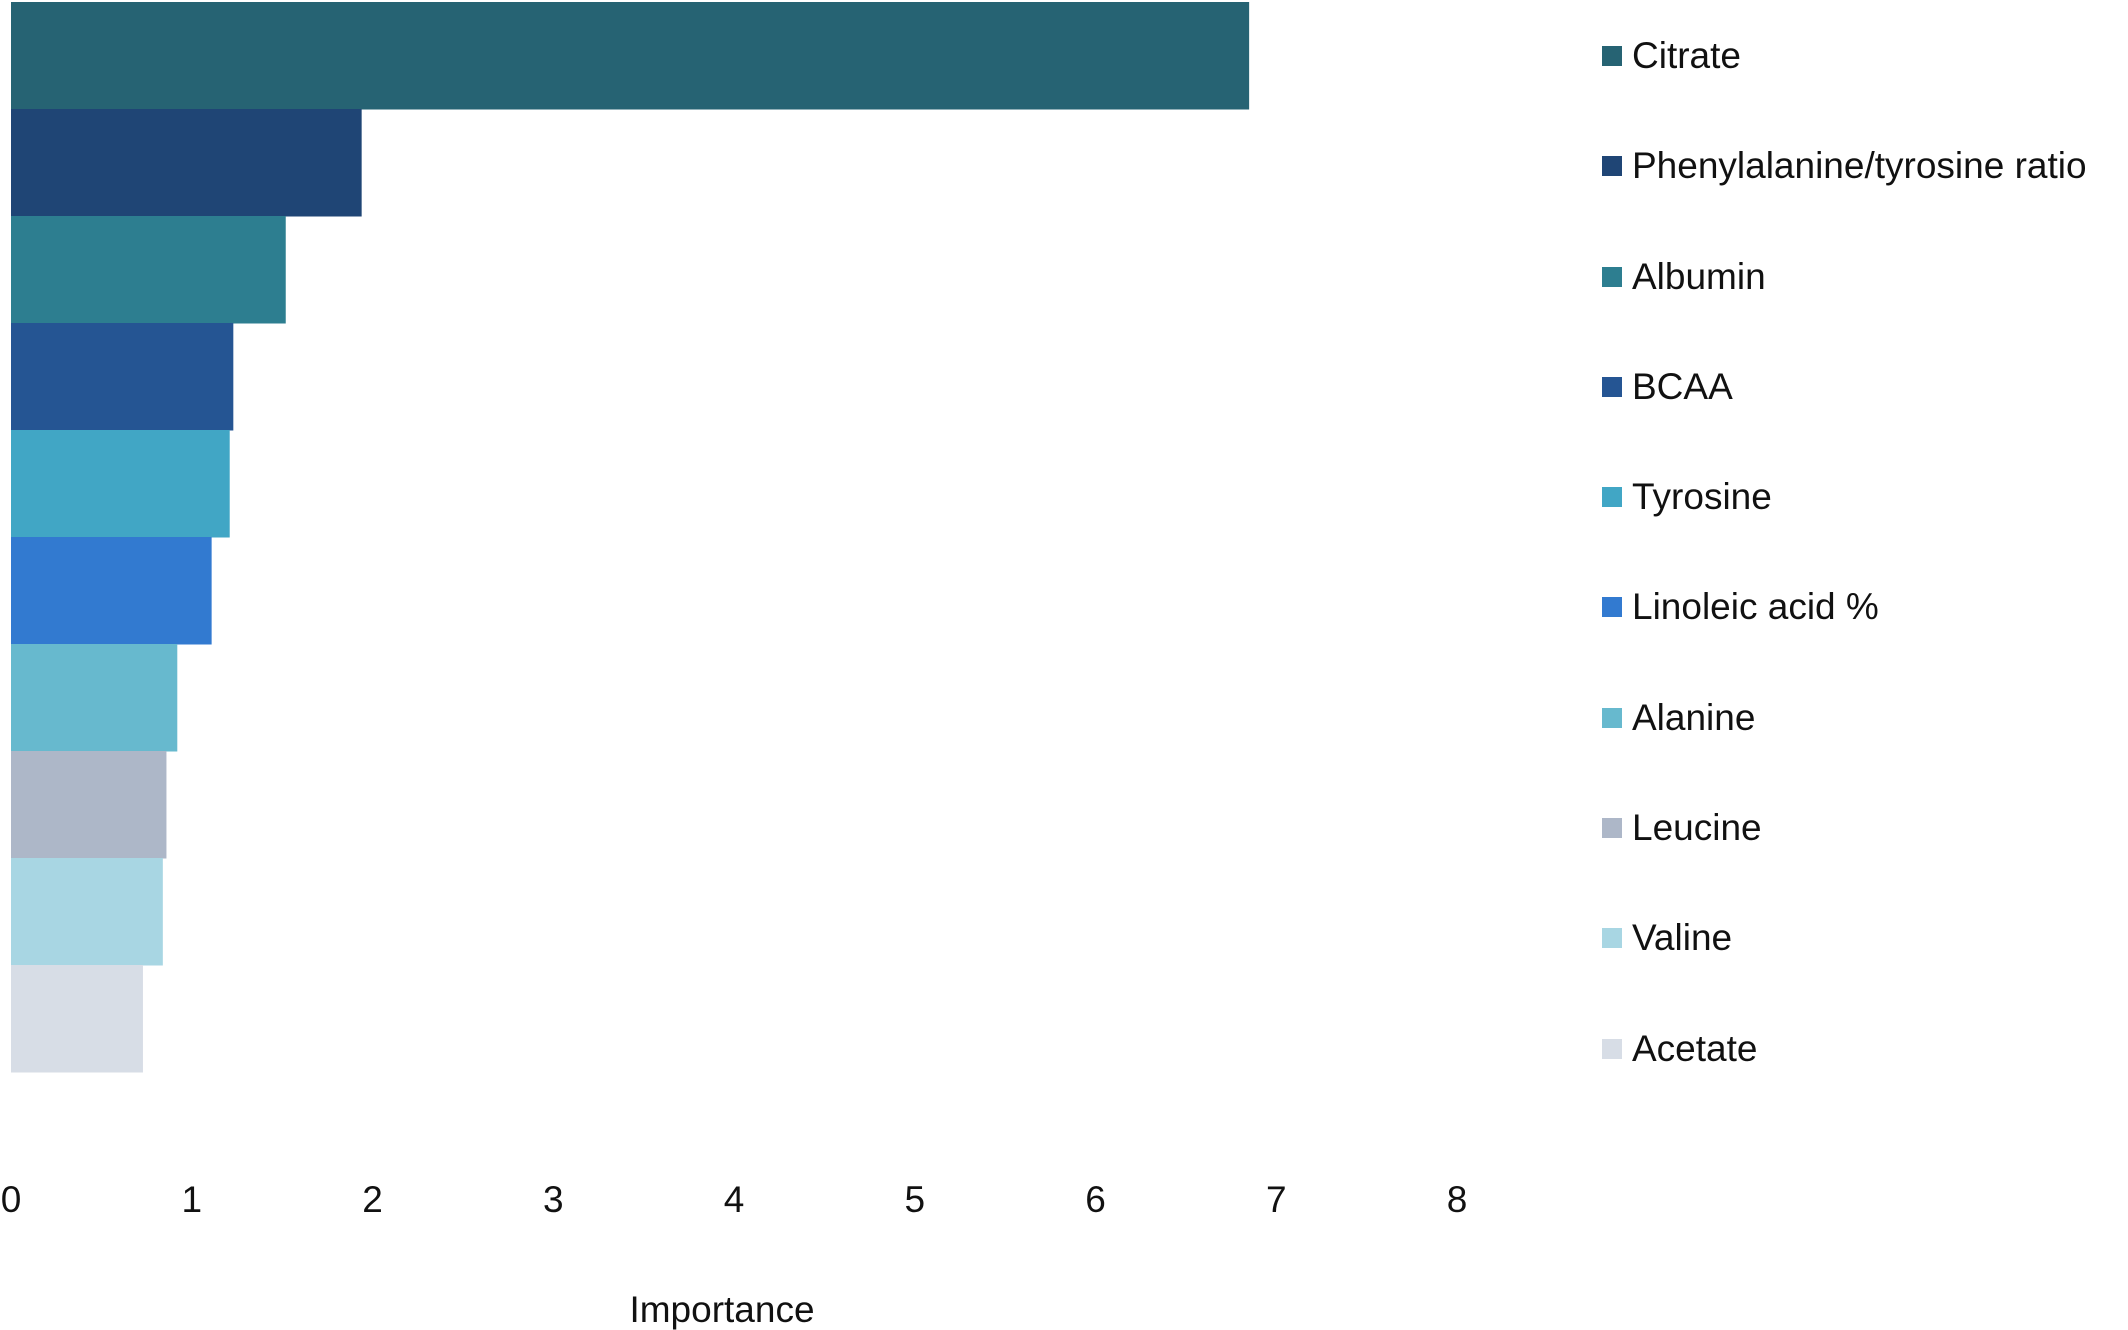  I want to click on legend-item: Acetate, so click(1844, 1076).